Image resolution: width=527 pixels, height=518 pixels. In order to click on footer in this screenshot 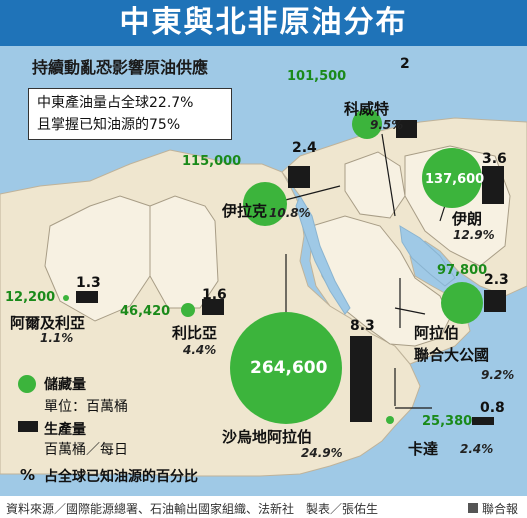, I will do `click(263, 507)`.